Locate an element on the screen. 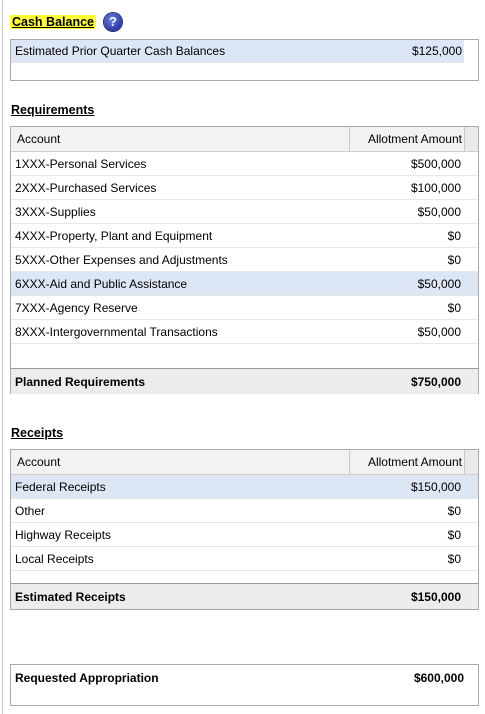  requirements-header: Account Allotment Amount is located at coordinates (244, 139).